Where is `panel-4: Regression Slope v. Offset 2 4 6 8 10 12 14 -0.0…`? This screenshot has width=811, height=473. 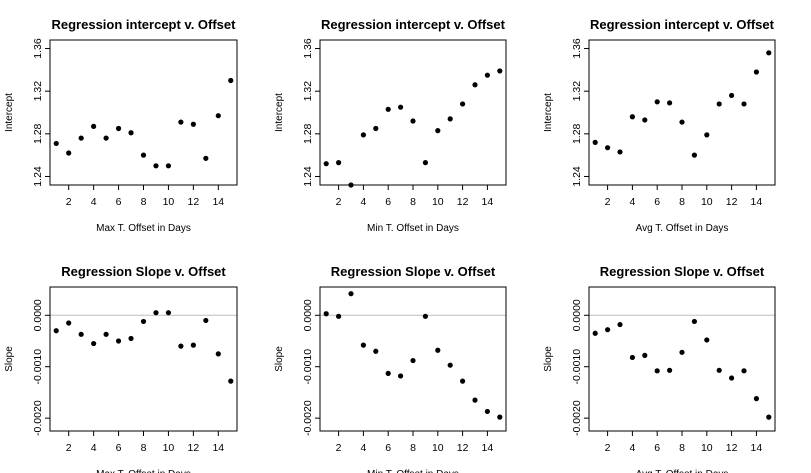 panel-4: Regression Slope v. Offset 2 4 6 8 10 12 14 -0.0… is located at coordinates (121, 368).